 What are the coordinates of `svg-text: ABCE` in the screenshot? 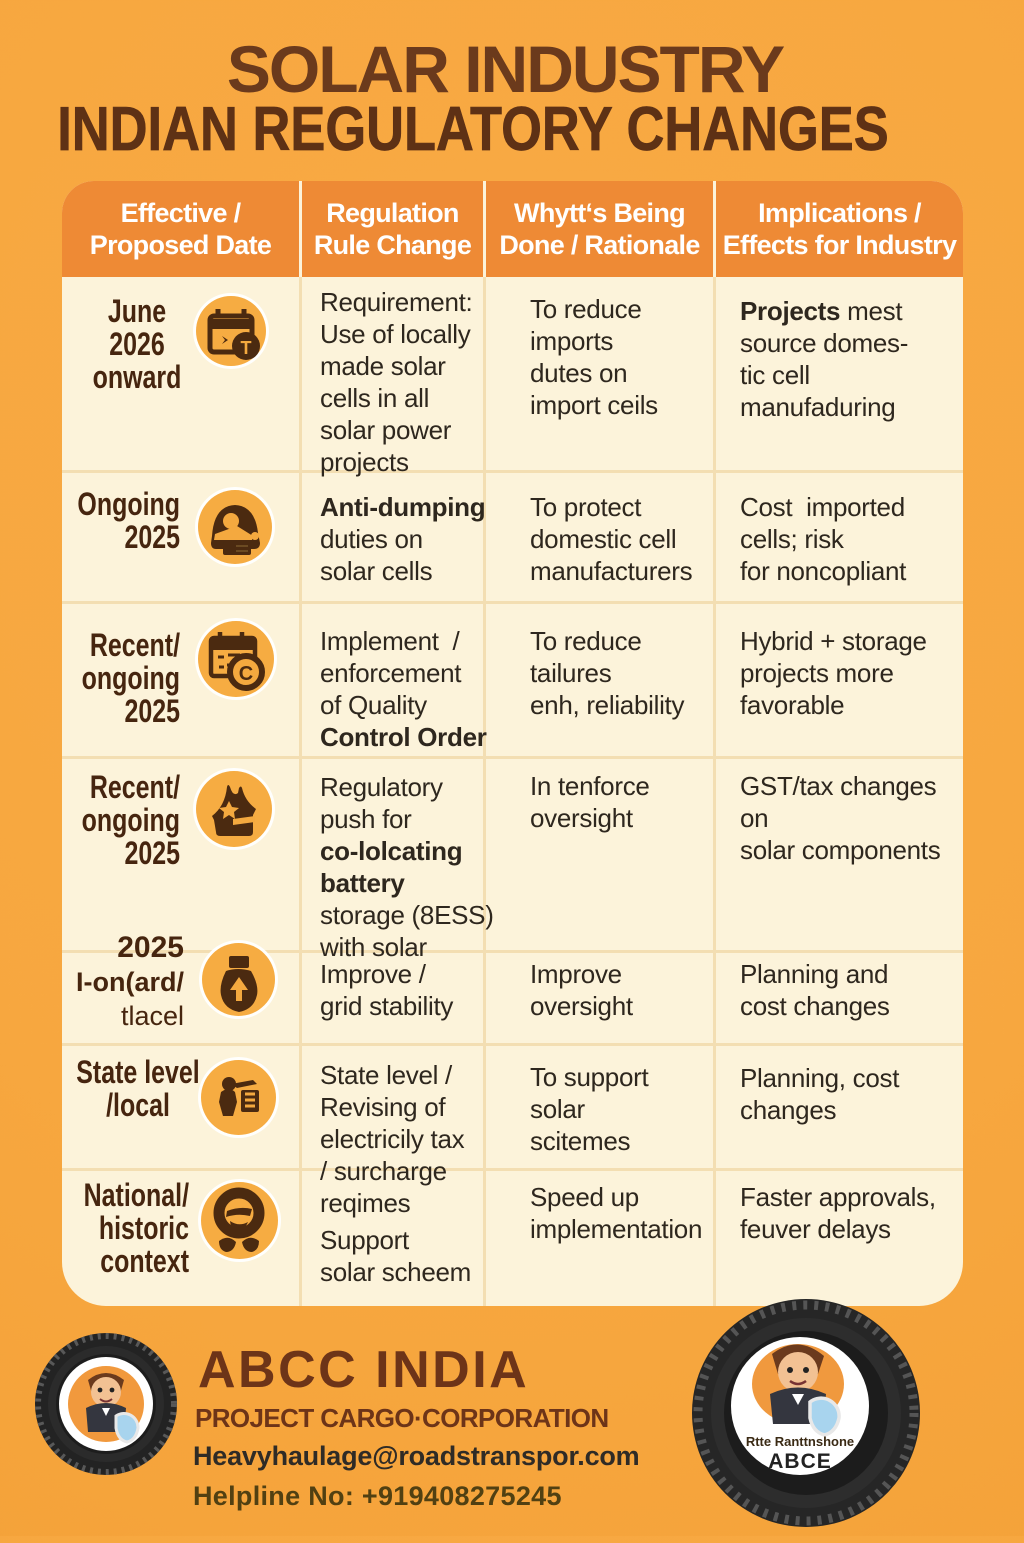 It's located at (800, 1461).